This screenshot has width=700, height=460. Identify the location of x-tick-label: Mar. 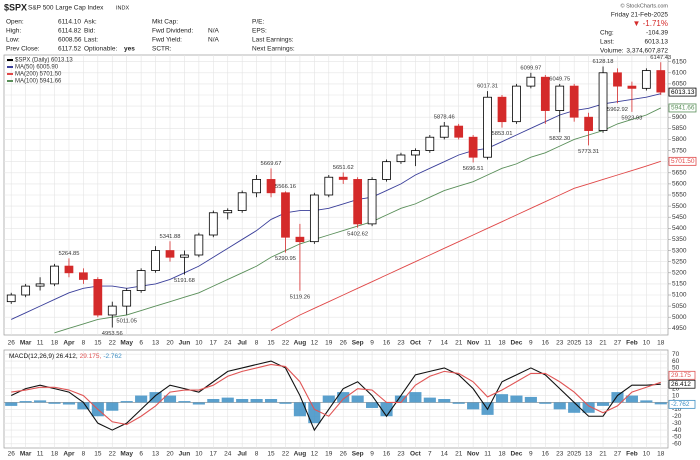
(26, 454).